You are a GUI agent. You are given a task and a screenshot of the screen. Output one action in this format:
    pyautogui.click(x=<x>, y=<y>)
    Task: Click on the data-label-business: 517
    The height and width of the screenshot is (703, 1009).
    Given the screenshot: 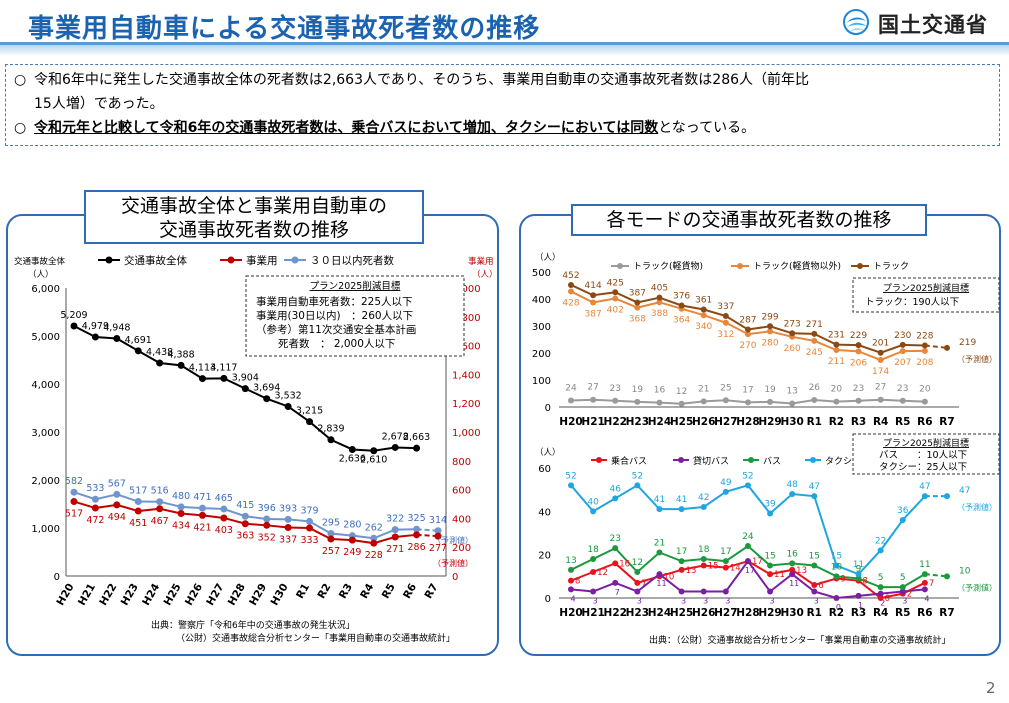 What is the action you would take?
    pyautogui.click(x=74, y=514)
    